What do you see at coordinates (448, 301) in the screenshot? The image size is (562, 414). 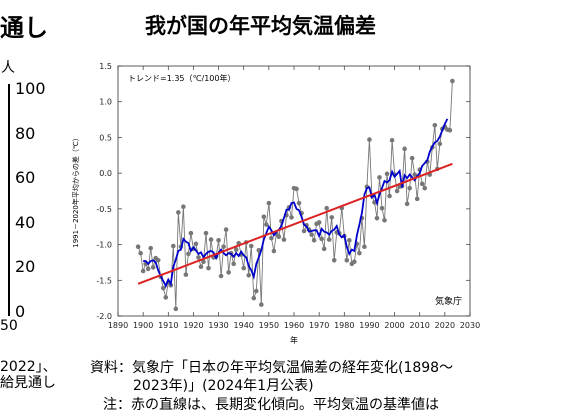 I see `credit-label: 気象庁` at bounding box center [448, 301].